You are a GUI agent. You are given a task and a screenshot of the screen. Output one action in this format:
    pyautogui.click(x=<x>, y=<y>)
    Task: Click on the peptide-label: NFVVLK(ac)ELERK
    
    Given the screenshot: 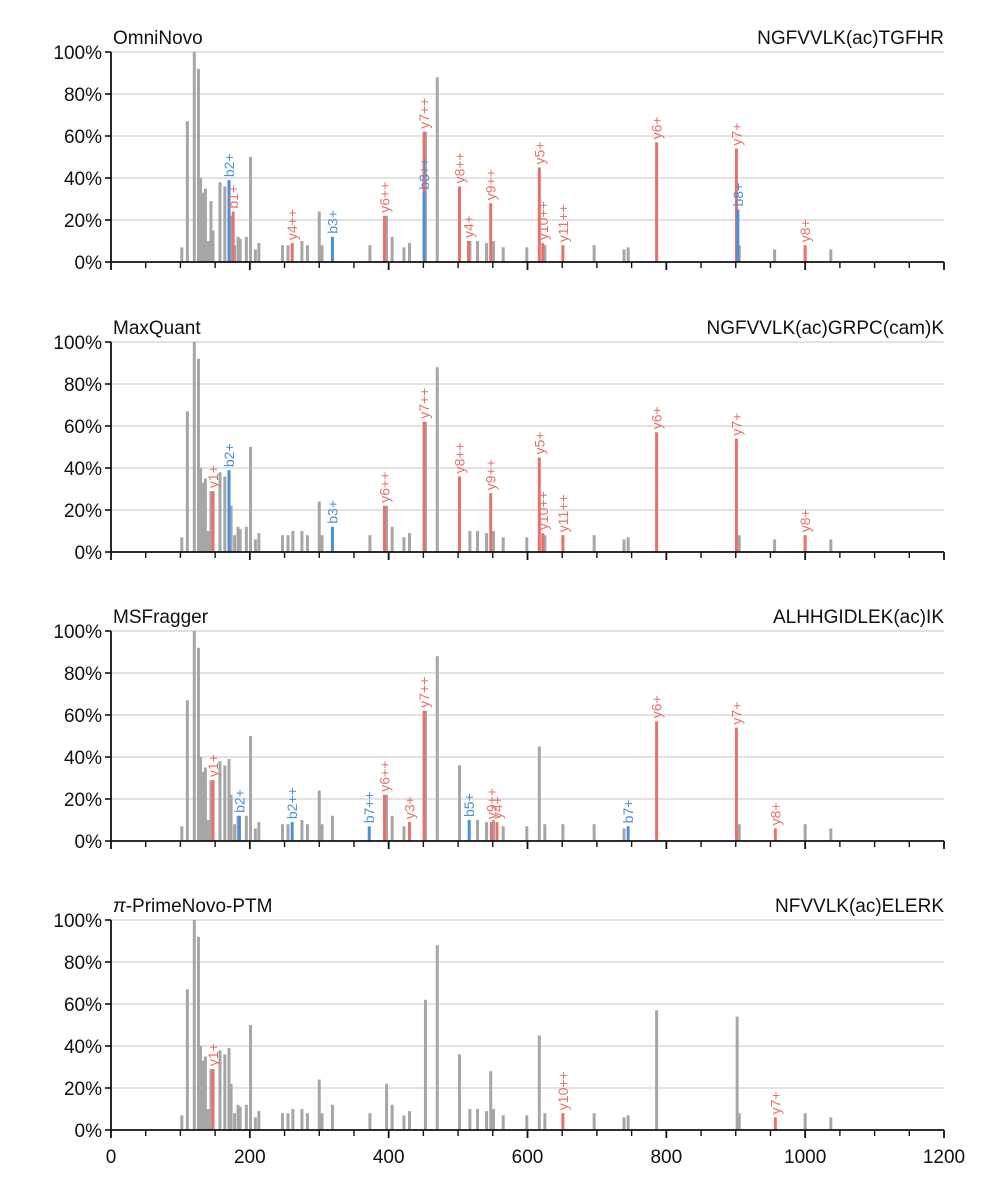 What is the action you would take?
    pyautogui.click(x=859, y=906)
    